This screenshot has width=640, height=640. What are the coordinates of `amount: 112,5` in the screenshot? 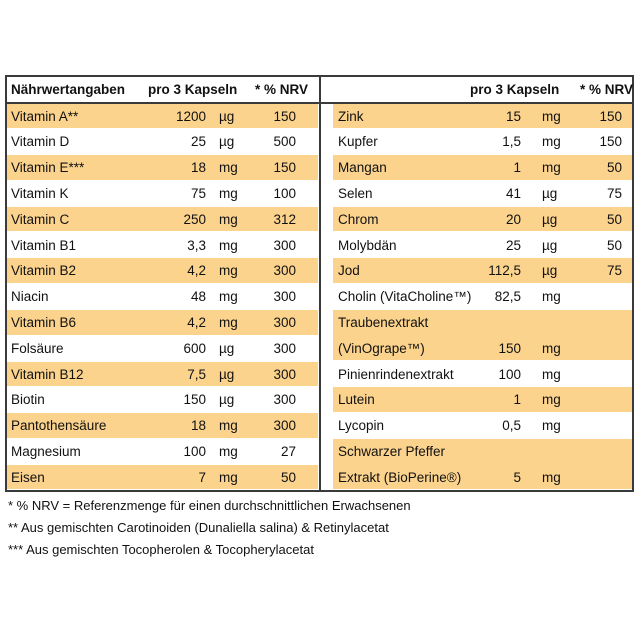 It's located at (504, 271).